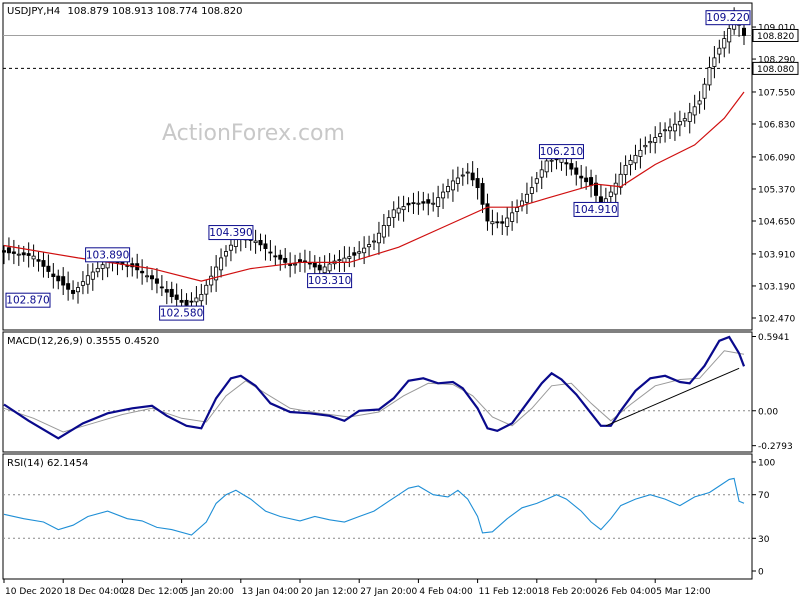  I want to click on price-annotation: 102.870, so click(28, 300).